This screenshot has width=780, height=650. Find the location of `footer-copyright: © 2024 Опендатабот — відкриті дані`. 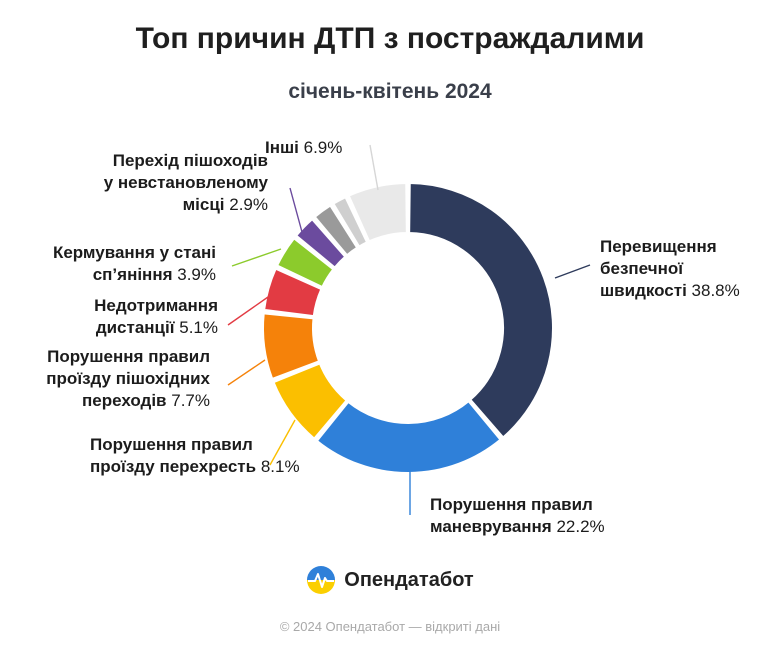

footer-copyright: © 2024 Опендатабот — відкриті дані is located at coordinates (390, 626).